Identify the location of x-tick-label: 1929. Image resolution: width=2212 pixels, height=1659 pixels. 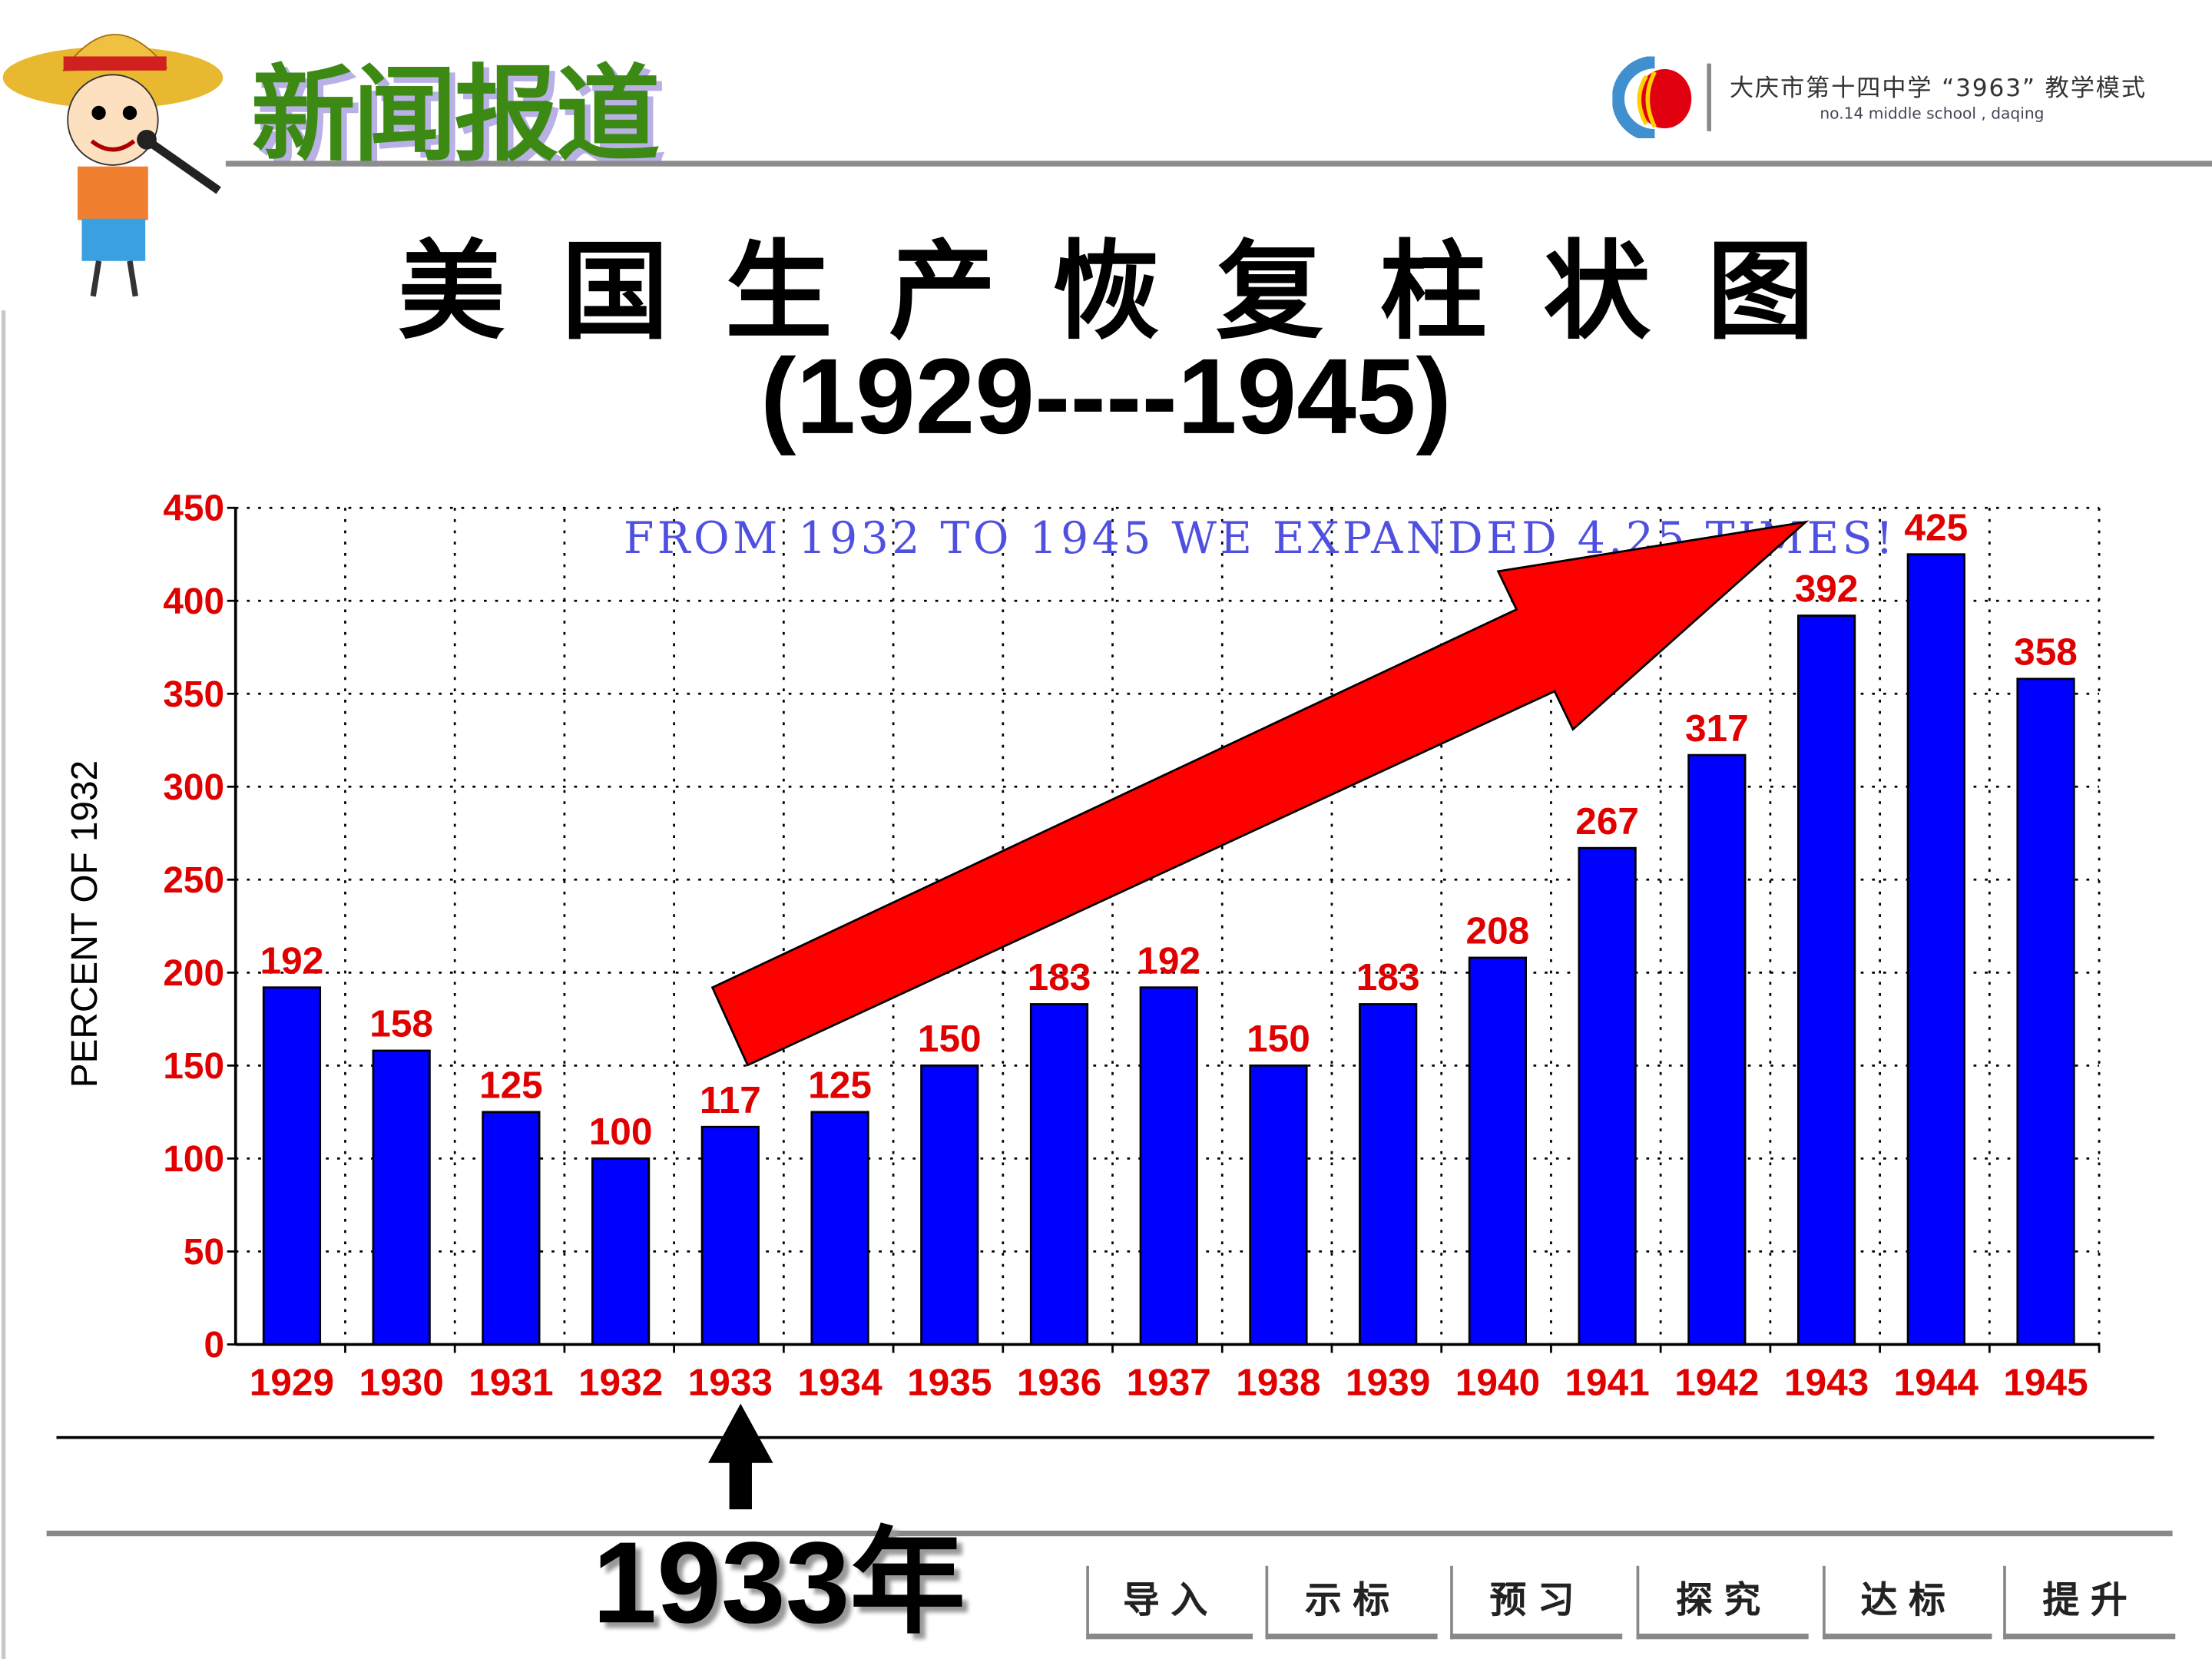
(292, 1382).